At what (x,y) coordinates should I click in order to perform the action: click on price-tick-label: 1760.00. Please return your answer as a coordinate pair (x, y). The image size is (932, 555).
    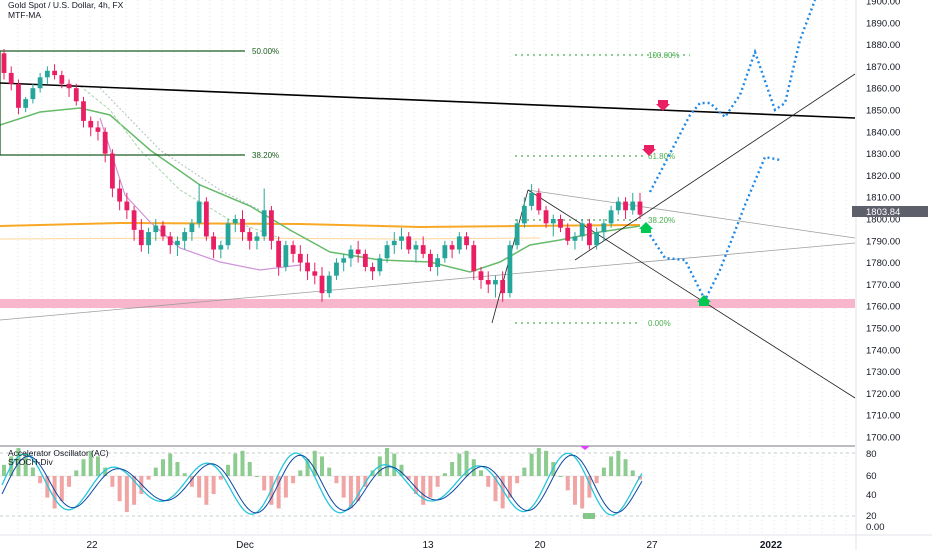
    Looking at the image, I should click on (883, 307).